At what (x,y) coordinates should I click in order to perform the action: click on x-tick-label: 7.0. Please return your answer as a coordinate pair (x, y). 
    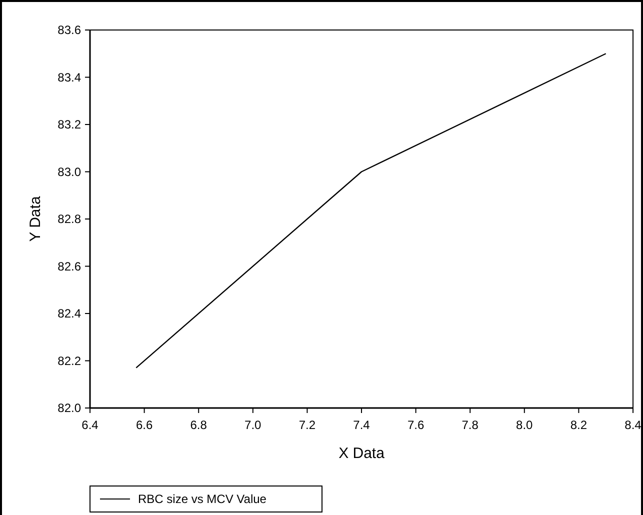
    Looking at the image, I should click on (253, 425).